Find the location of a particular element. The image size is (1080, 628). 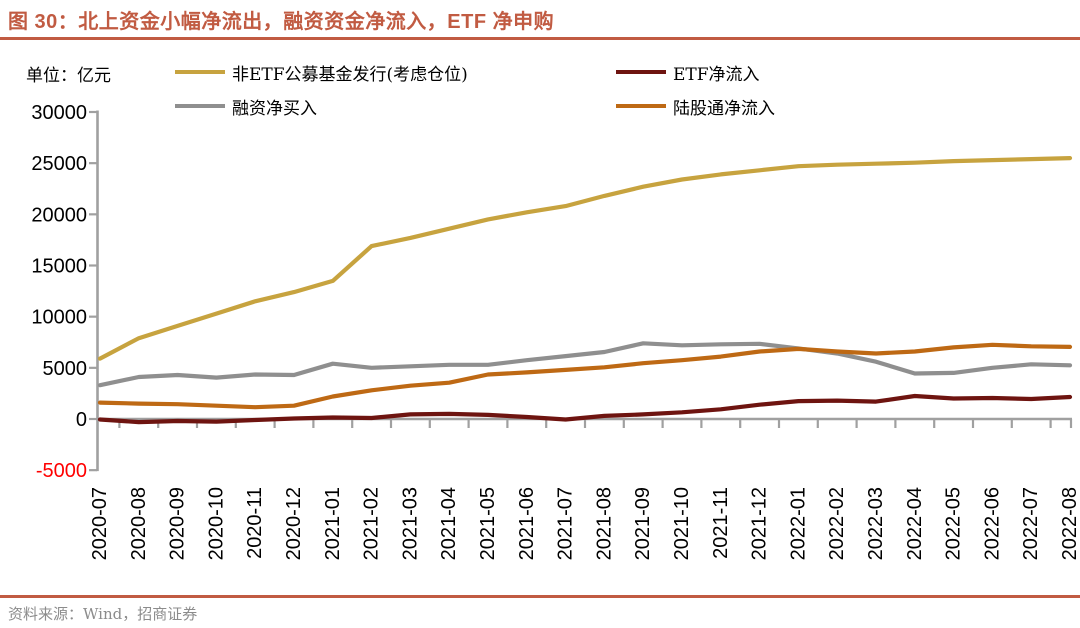

x-tick-label: 2020-10 is located at coordinates (216, 523).